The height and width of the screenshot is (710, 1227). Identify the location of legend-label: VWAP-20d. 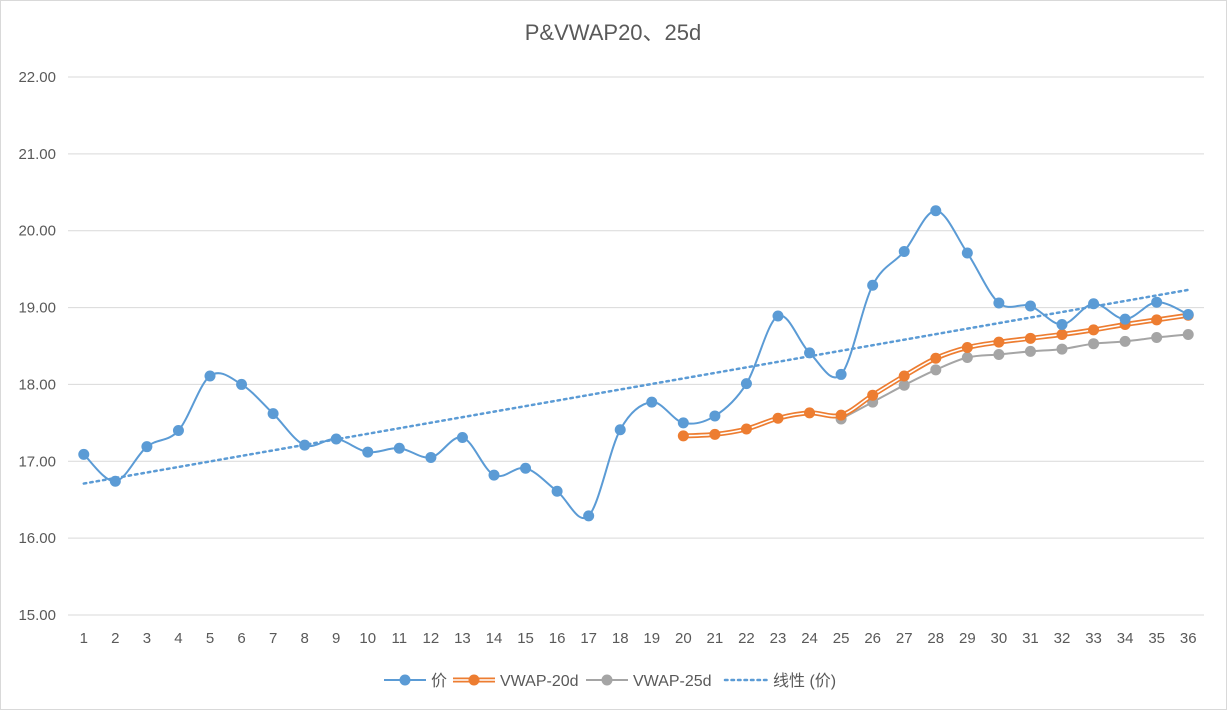
(539, 681).